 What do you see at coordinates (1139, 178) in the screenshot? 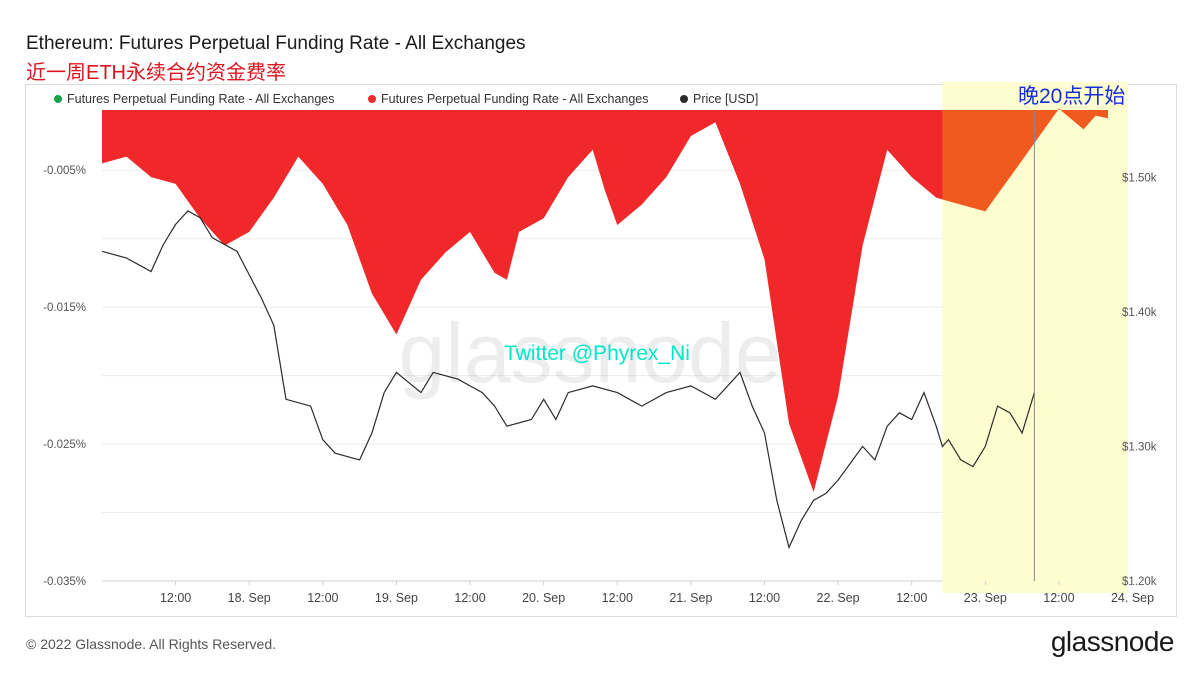
I see `y-right-tick-label: $1.50k` at bounding box center [1139, 178].